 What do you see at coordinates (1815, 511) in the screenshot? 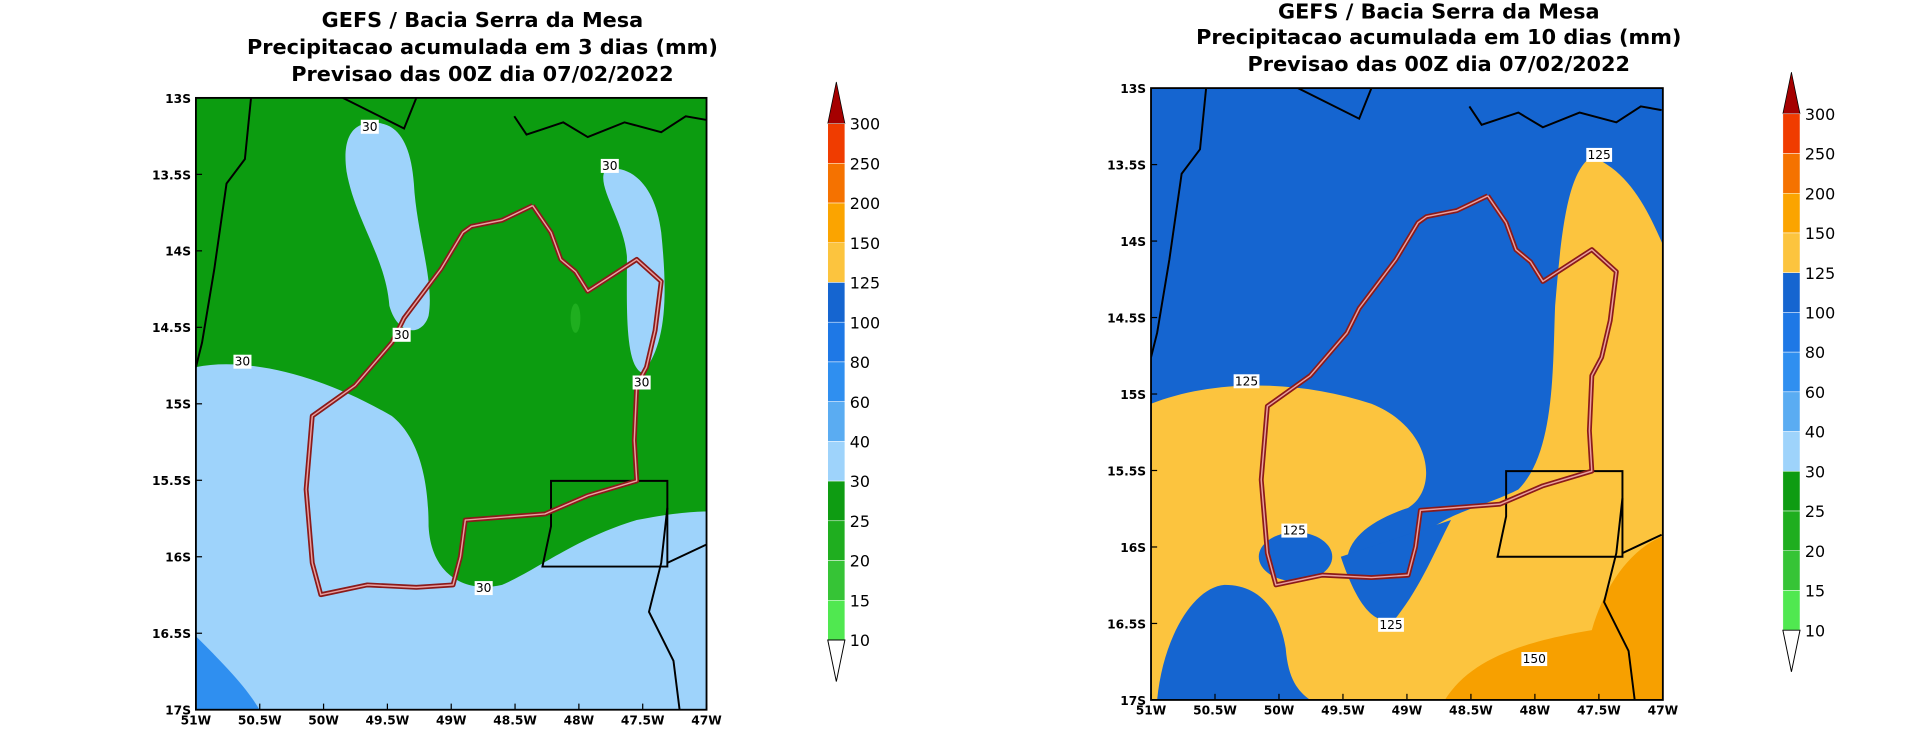
I see `colorbar-label: 25` at bounding box center [1815, 511].